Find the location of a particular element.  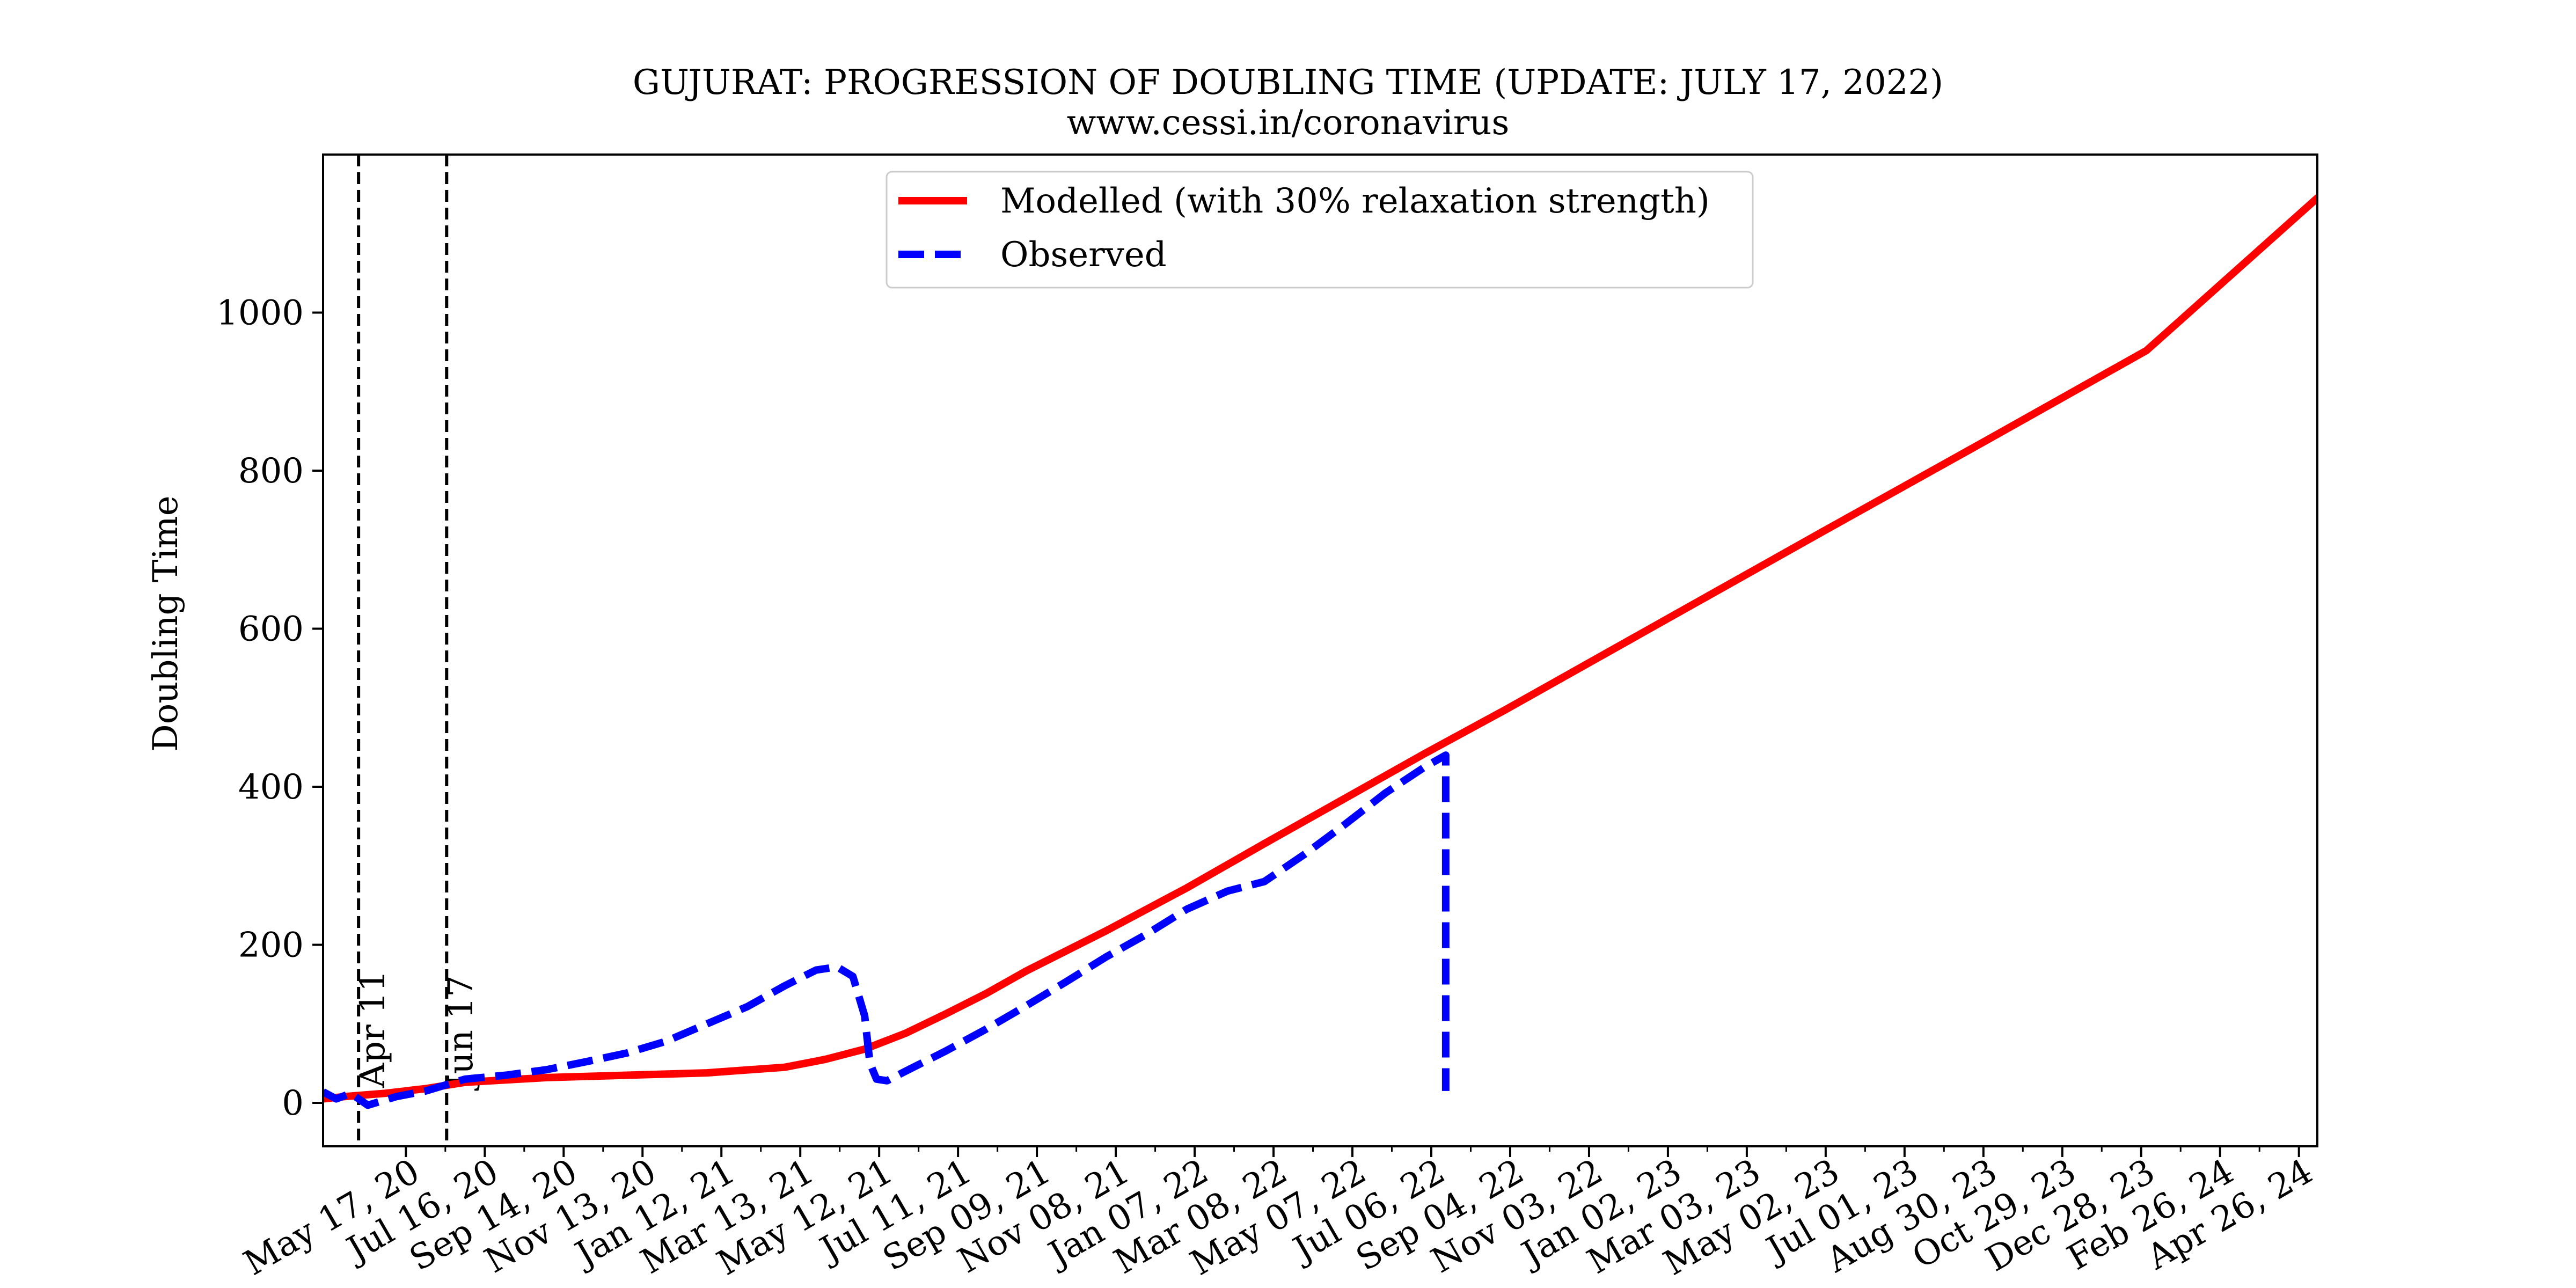

legend-box is located at coordinates (1319, 230).